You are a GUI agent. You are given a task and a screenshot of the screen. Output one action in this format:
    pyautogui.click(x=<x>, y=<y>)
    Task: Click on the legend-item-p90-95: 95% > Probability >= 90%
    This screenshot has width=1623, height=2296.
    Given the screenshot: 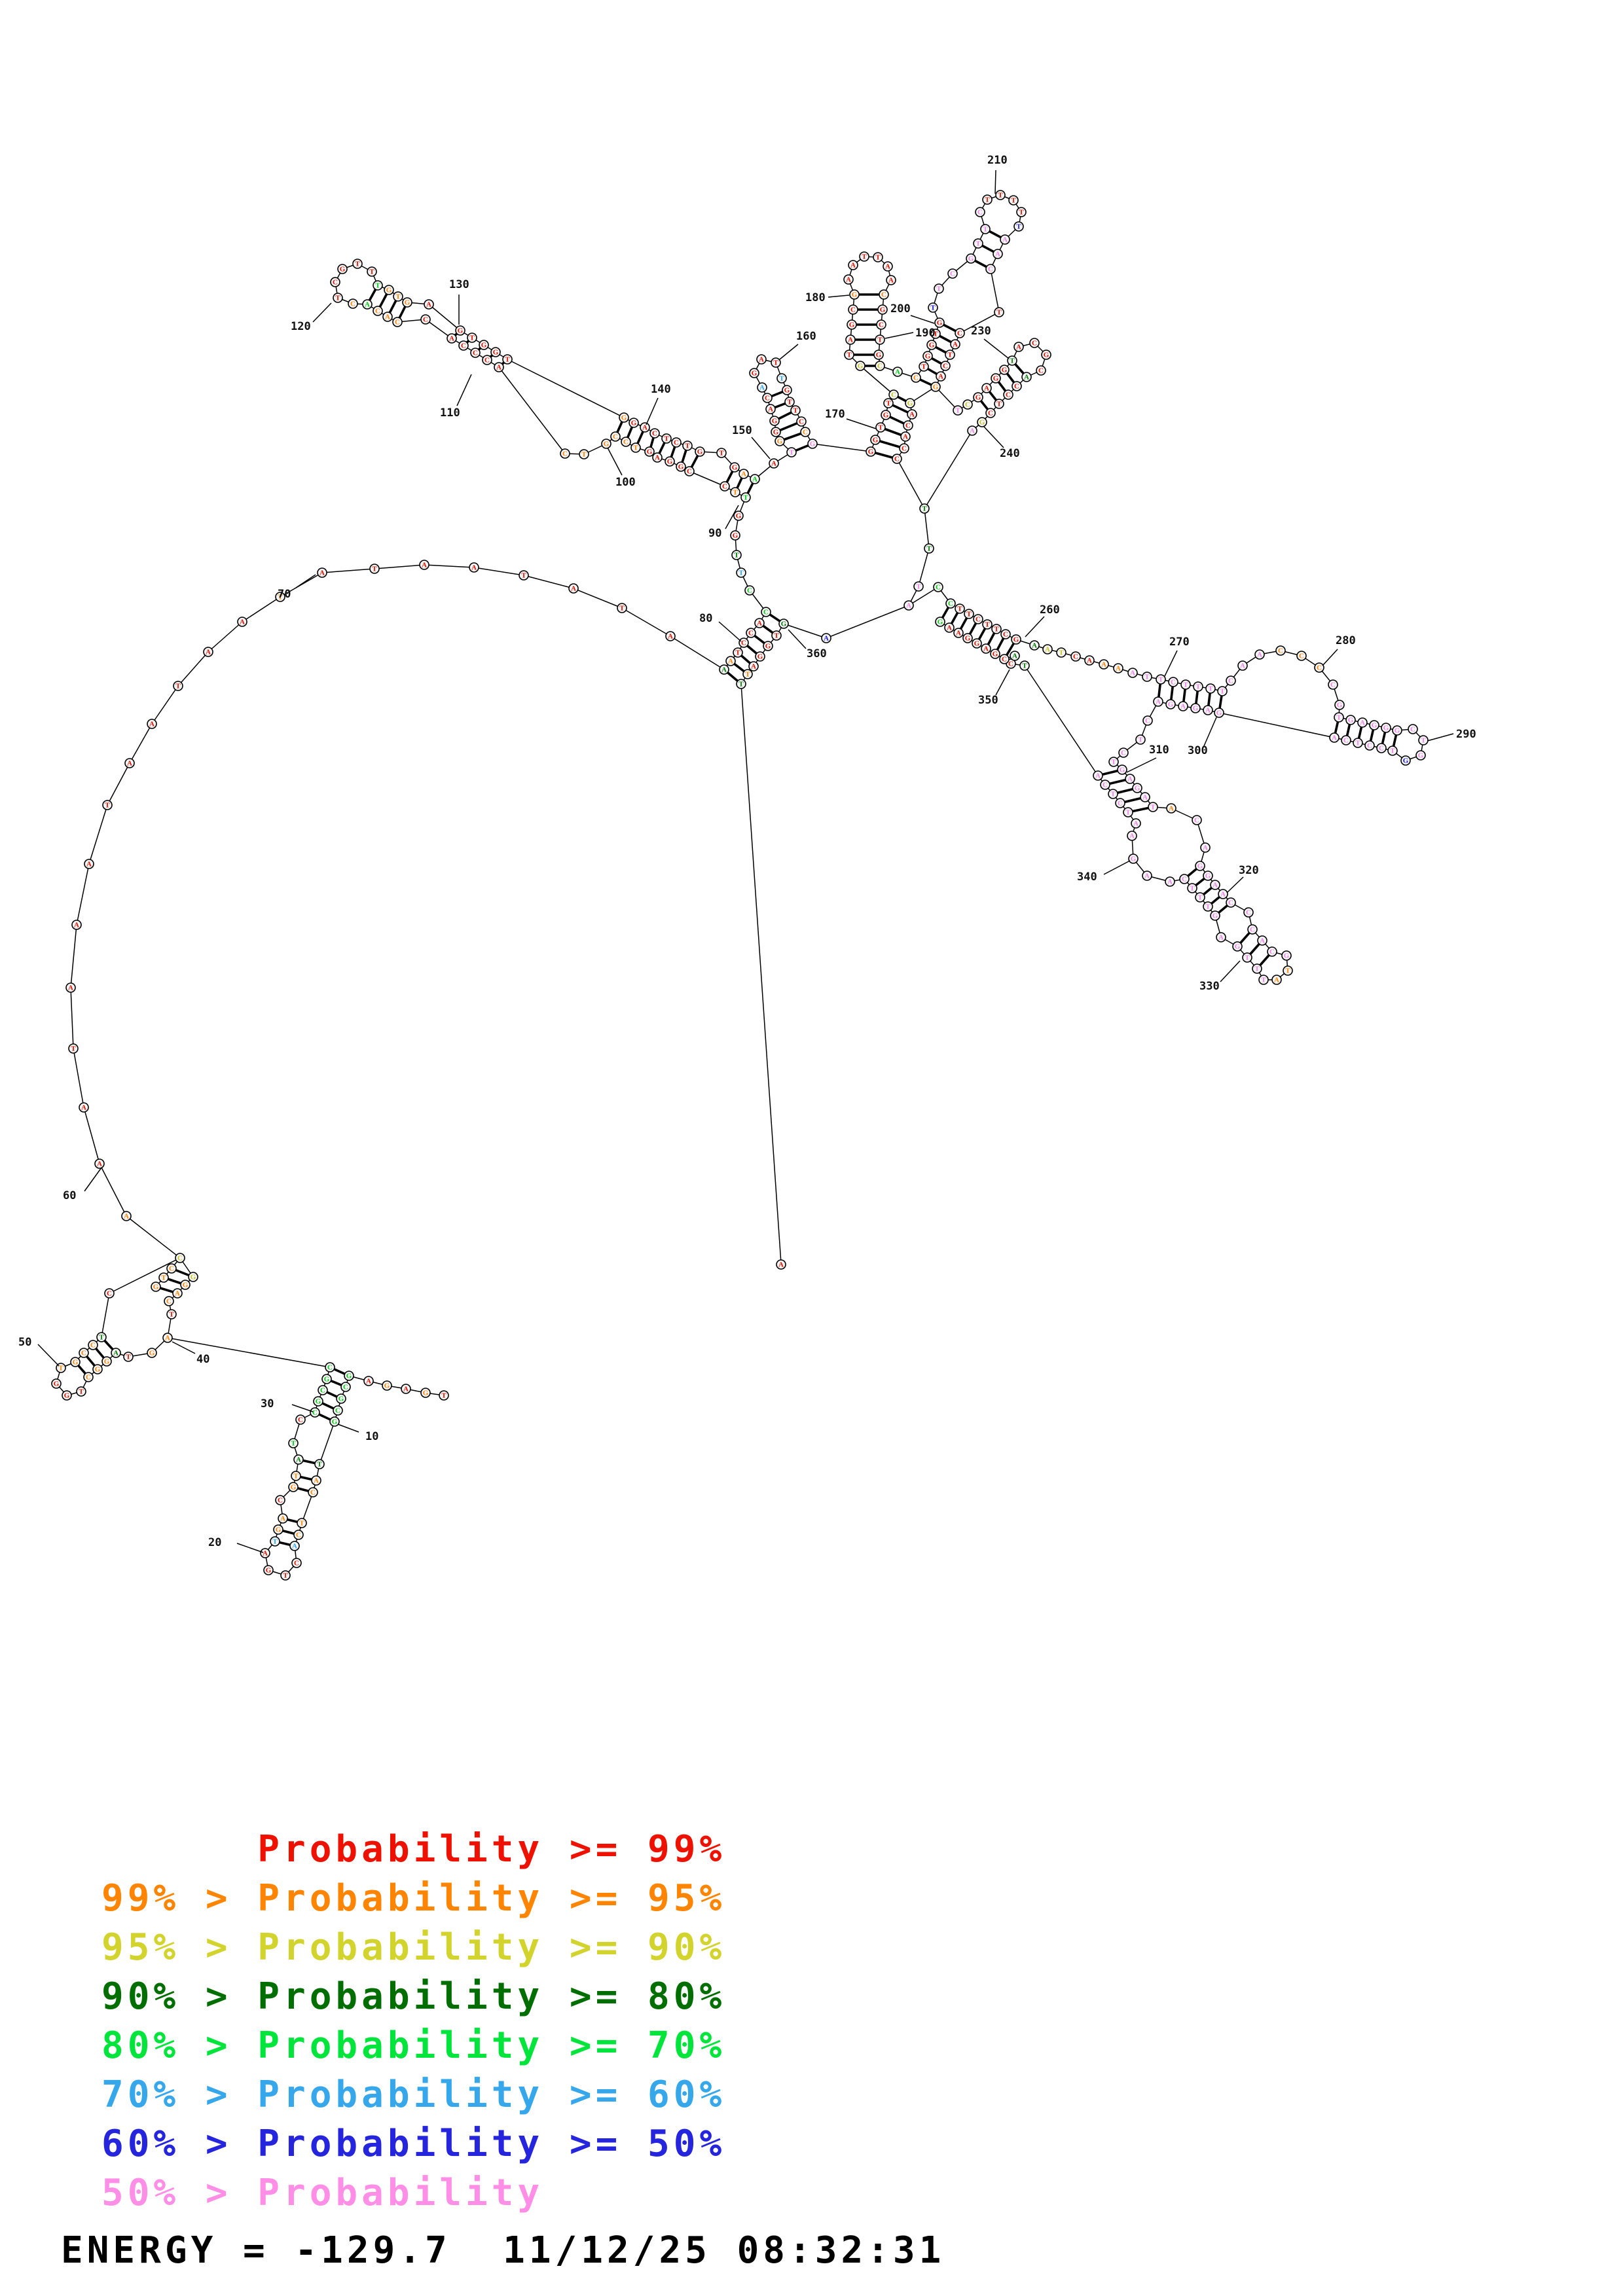 What is the action you would take?
    pyautogui.click(x=413, y=1947)
    